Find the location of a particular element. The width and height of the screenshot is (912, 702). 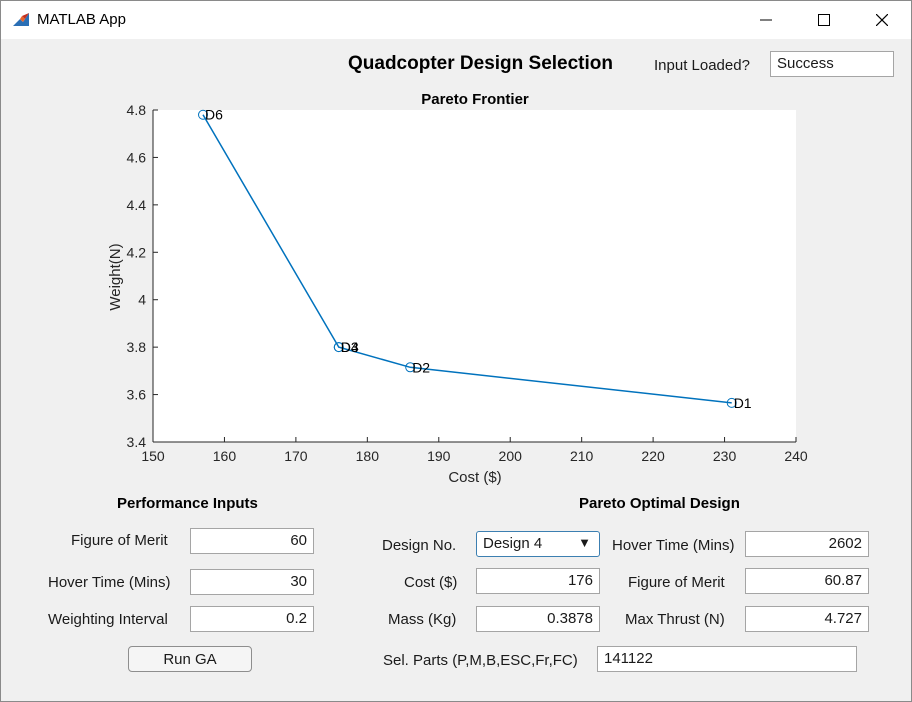

cost-field: 176 is located at coordinates (538, 581).